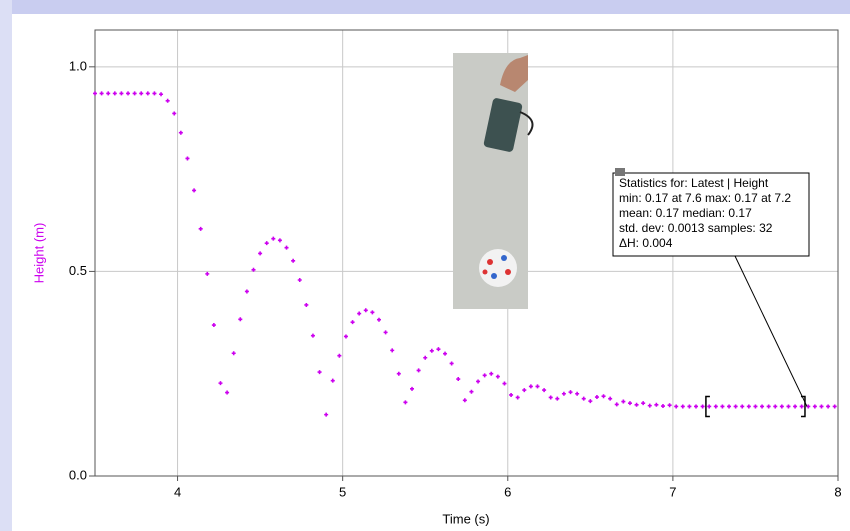 Image resolution: width=850 pixels, height=531 pixels. Describe the element at coordinates (837, 491) in the screenshot. I see `x-tick-label: 8` at that location.